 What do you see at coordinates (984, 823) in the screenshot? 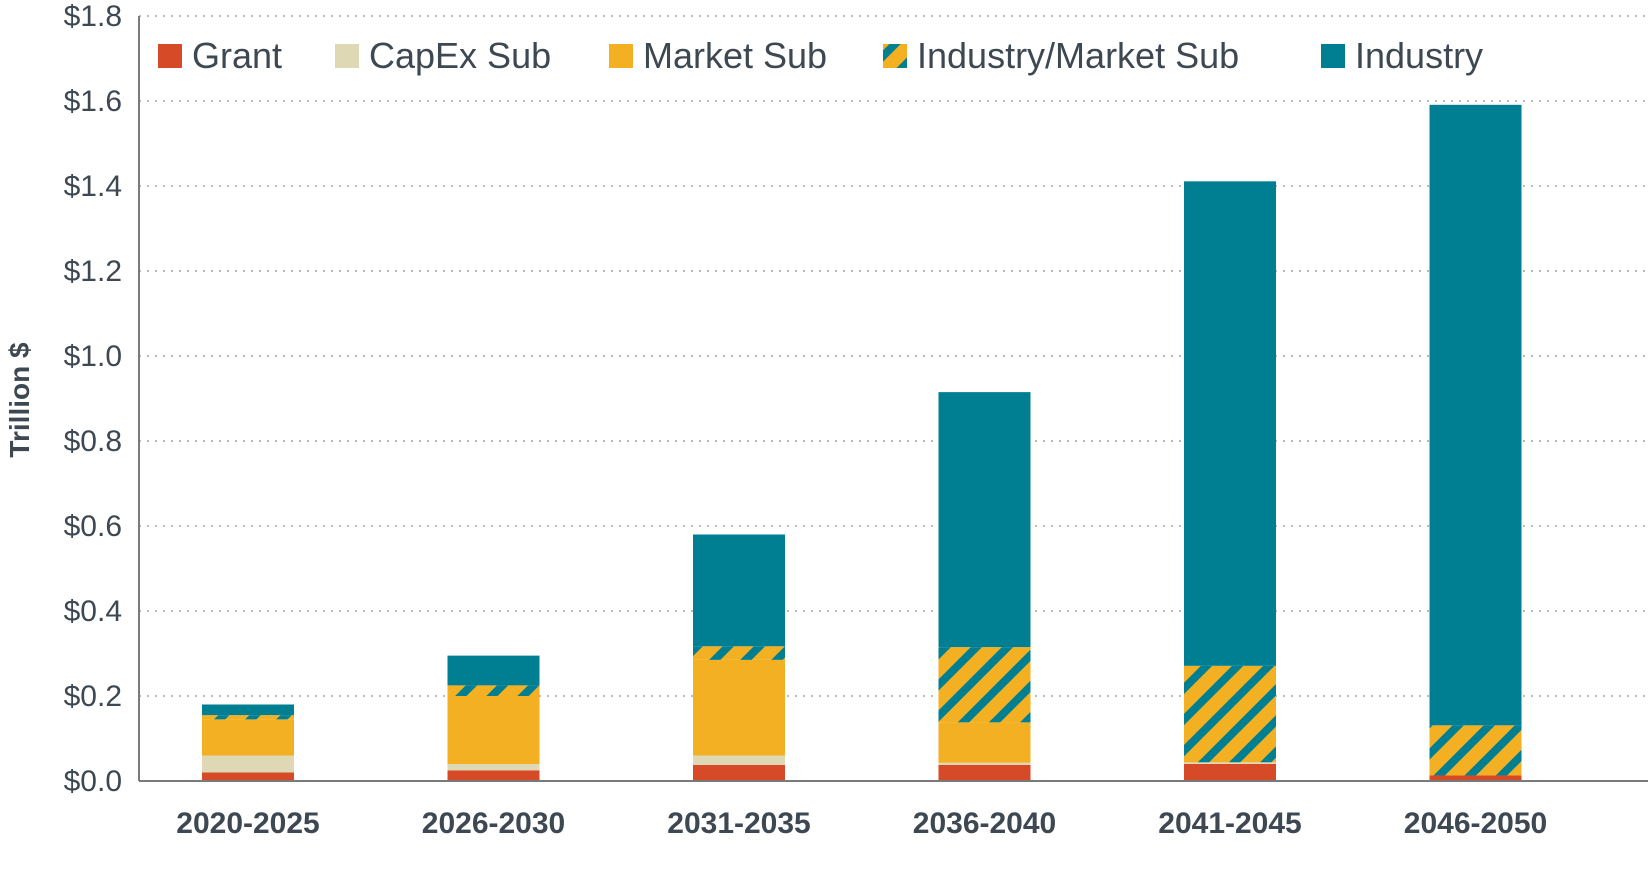
I see `x-tick-label: 2036-2040` at bounding box center [984, 823].